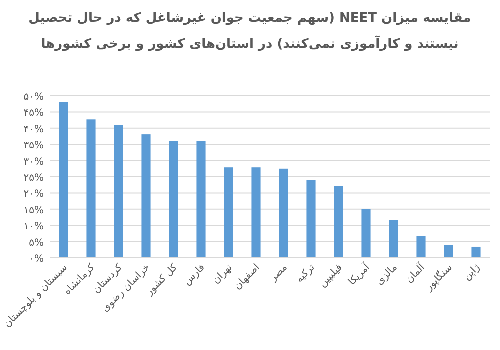 The height and width of the screenshot is (350, 500). I want to click on y-tick-label: ۵۰%, so click(34, 97).